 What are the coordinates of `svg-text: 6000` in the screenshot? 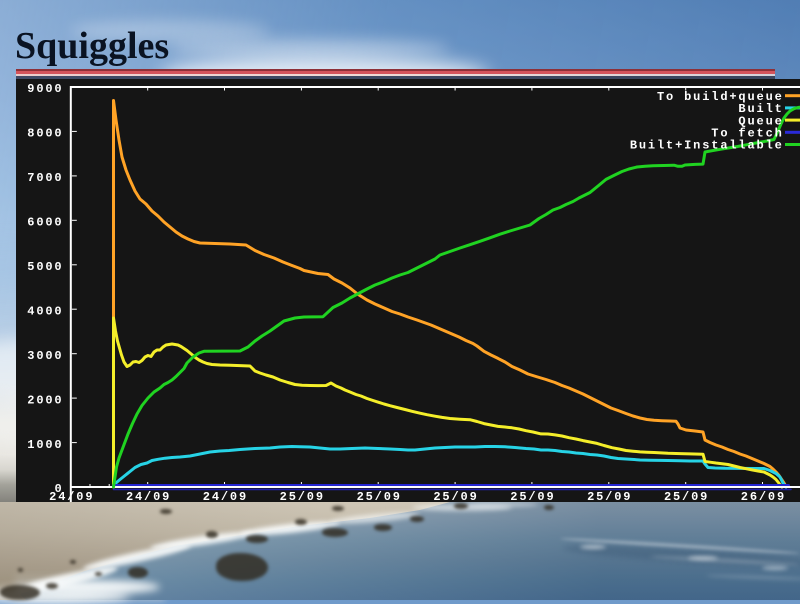 It's located at (45, 223).